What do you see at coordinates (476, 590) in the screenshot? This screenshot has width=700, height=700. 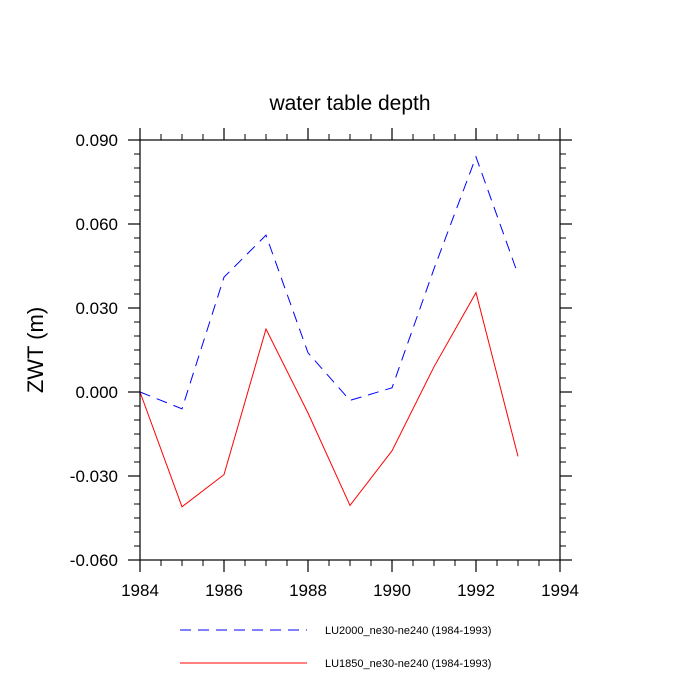 I see `x-tick-label: 1992` at bounding box center [476, 590].